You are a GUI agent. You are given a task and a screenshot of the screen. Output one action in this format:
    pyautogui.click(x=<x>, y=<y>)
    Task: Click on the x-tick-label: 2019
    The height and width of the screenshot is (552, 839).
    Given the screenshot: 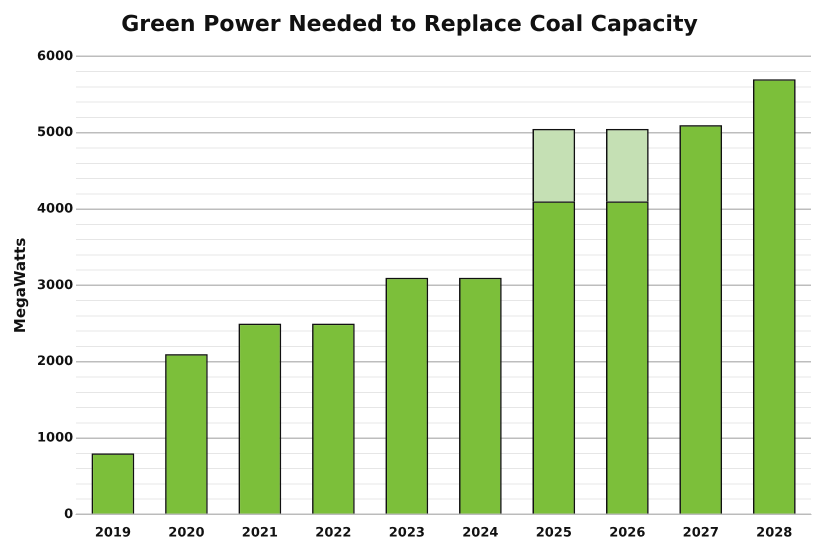 What is the action you would take?
    pyautogui.click(x=113, y=533)
    